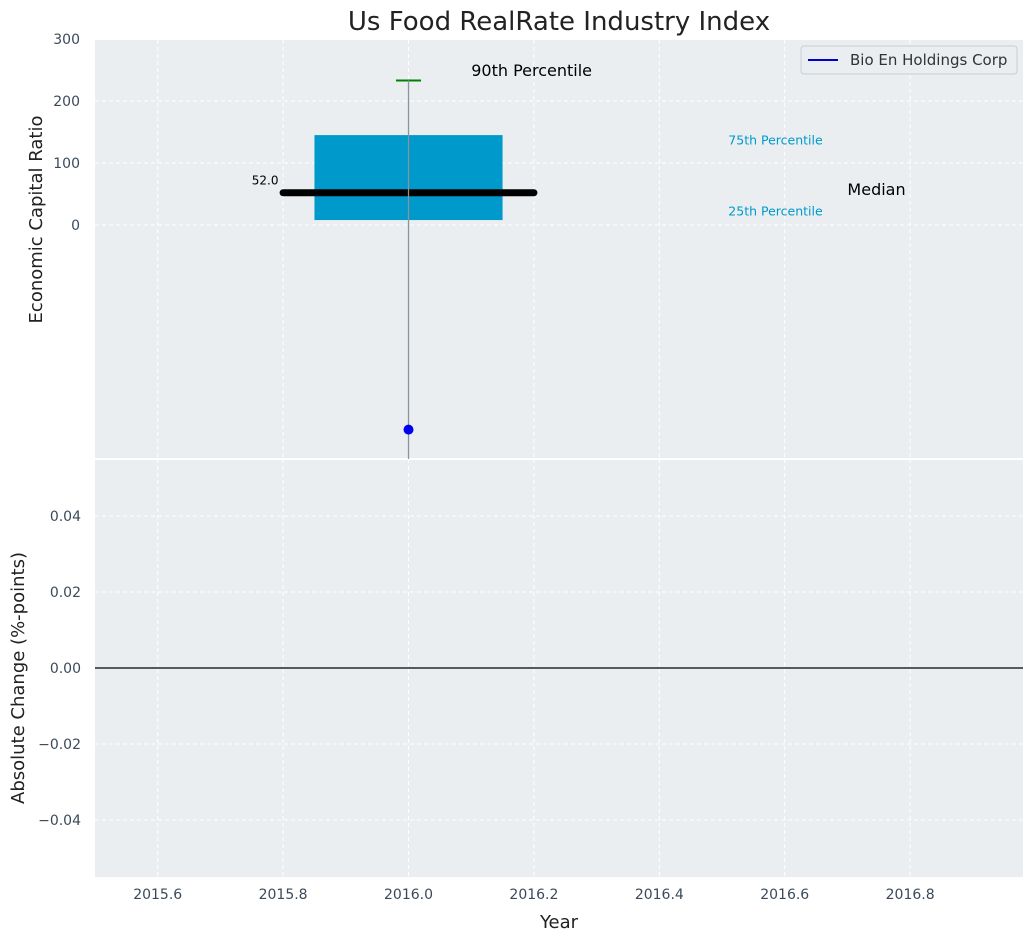 The width and height of the screenshot is (1034, 942). Describe the element at coordinates (75, 226) in the screenshot. I see `top-y-tick-label: 0` at that location.